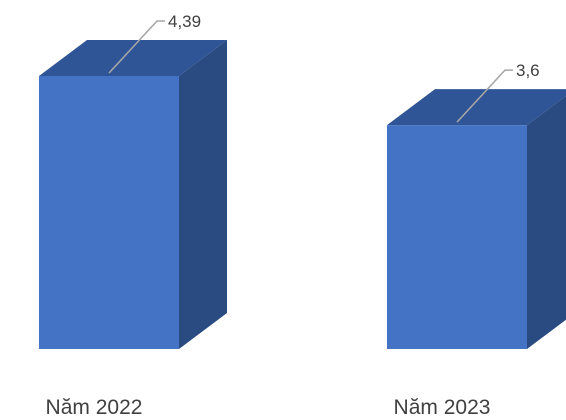 The width and height of the screenshot is (566, 420). I want to click on data-label-1: 3,6, so click(528, 70).